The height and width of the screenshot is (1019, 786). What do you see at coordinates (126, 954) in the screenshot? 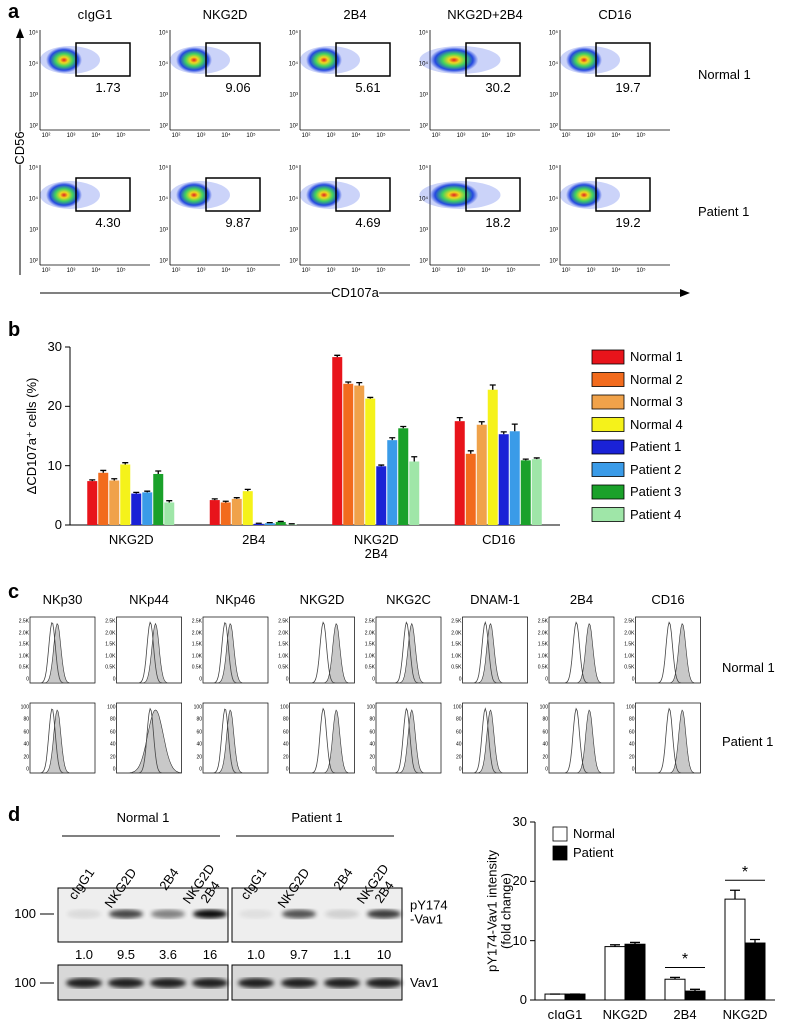
I see `band-quantity: 9.5` at bounding box center [126, 954].